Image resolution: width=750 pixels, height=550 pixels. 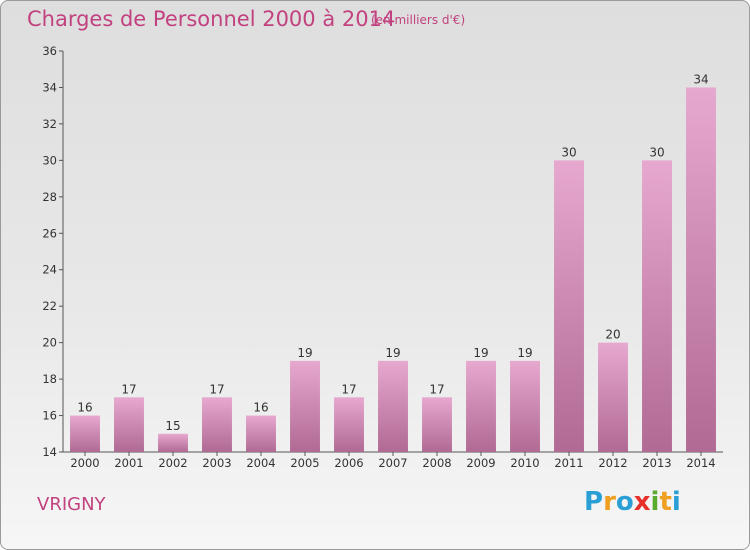 I want to click on y-tick-label: 22, so click(x=49, y=306).